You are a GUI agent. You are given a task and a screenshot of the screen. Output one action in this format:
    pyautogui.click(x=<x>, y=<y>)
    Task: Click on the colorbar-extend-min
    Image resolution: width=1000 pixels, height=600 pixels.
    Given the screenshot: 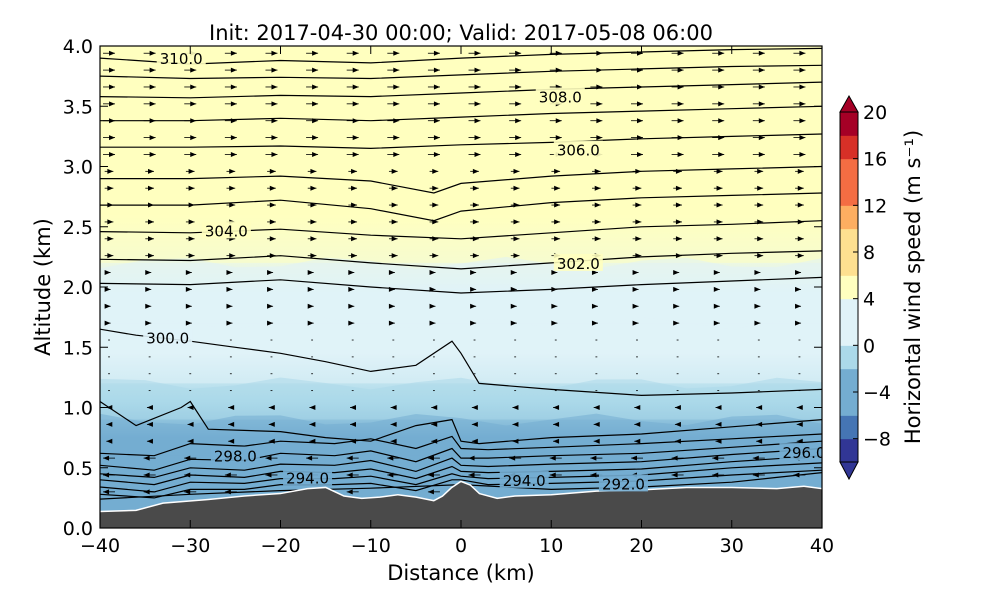 What is the action you would take?
    pyautogui.click(x=849, y=471)
    